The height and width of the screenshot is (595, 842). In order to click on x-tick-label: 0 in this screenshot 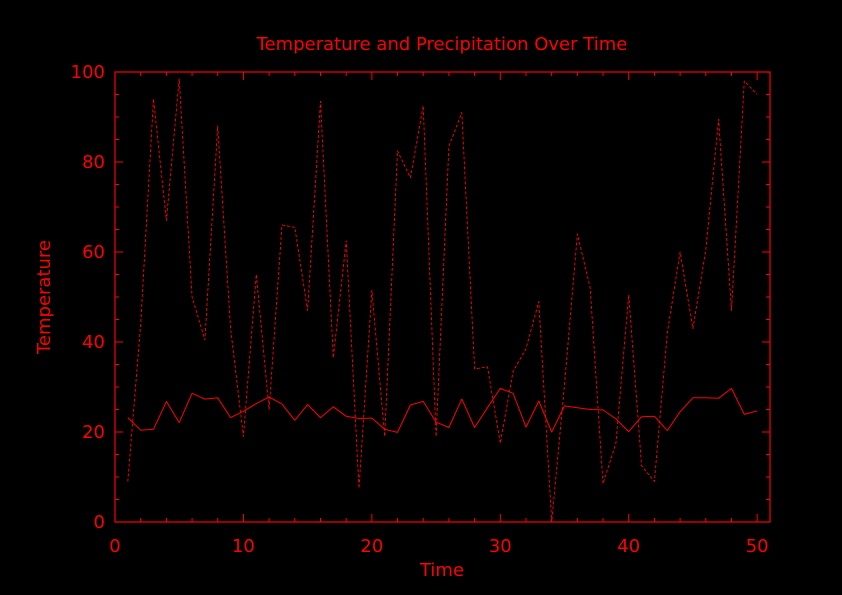, I will do `click(114, 546)`.